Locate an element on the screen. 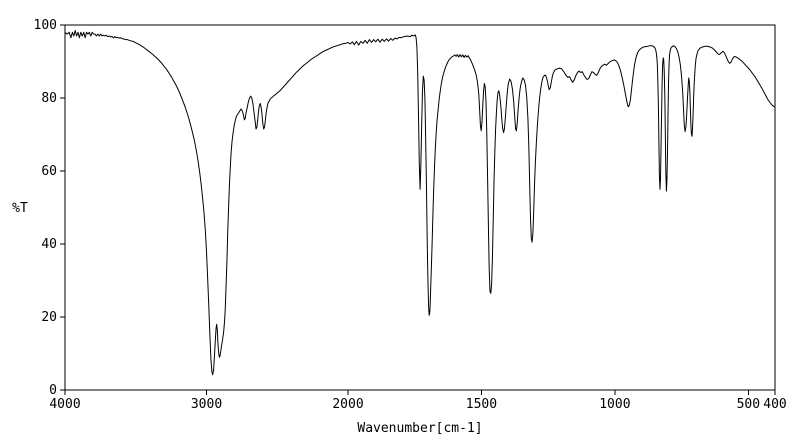  y-tick-label: 0 is located at coordinates (53, 390).